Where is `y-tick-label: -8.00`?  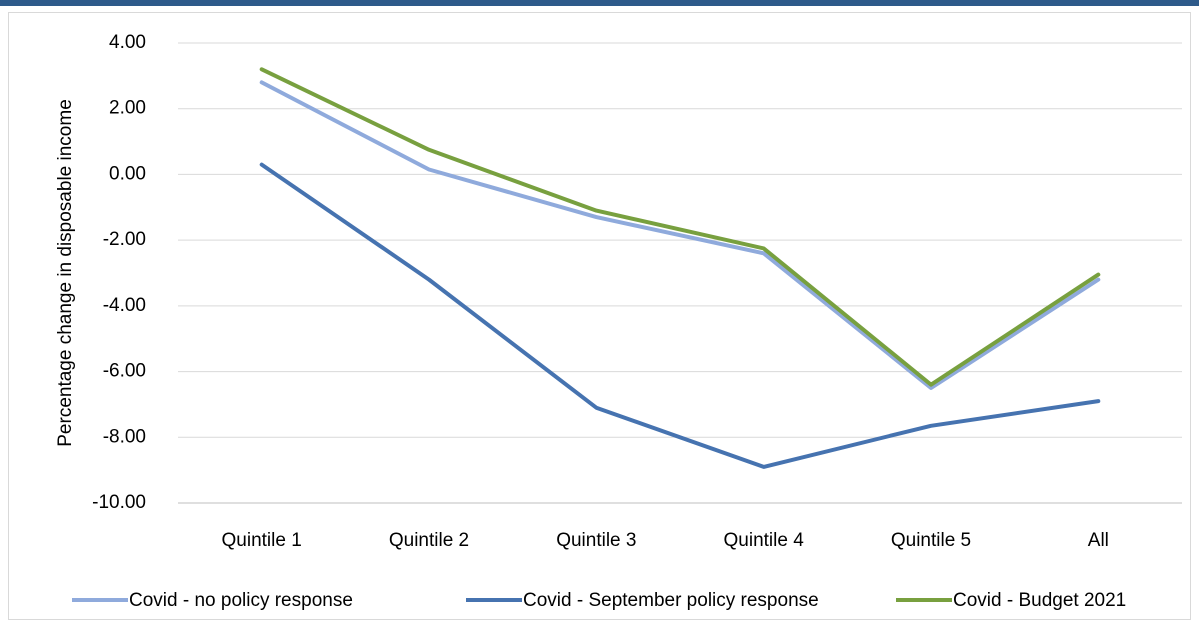
y-tick-label: -8.00 is located at coordinates (124, 436).